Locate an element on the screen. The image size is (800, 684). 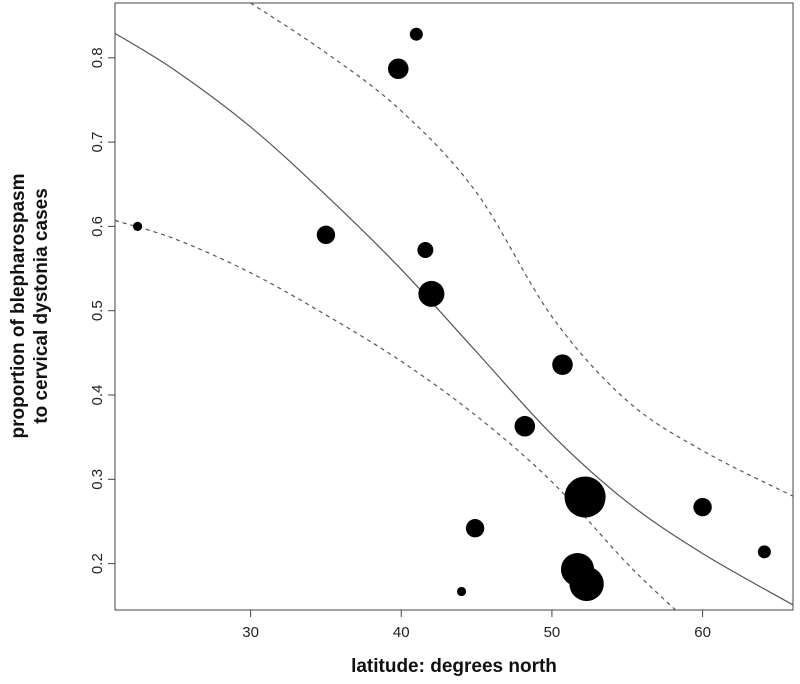
x-tick-label: 40 is located at coordinates (401, 632).